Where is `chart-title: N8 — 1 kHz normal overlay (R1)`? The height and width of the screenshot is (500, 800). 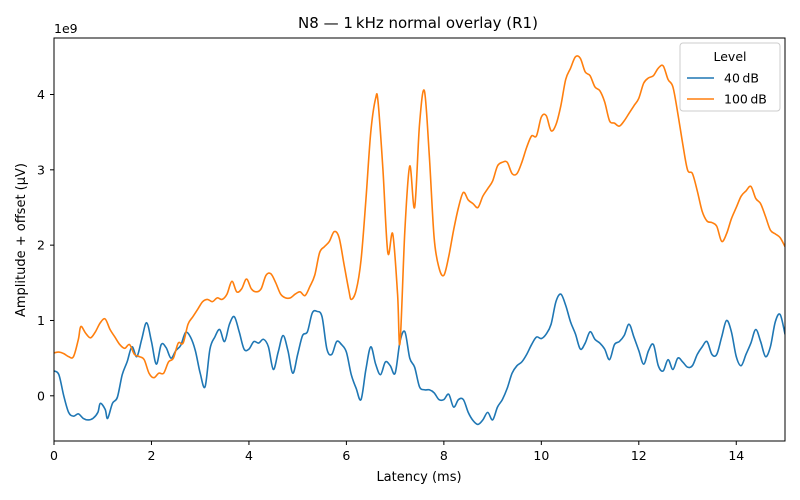 chart-title: N8 — 1 kHz normal overlay (R1) is located at coordinates (418, 23).